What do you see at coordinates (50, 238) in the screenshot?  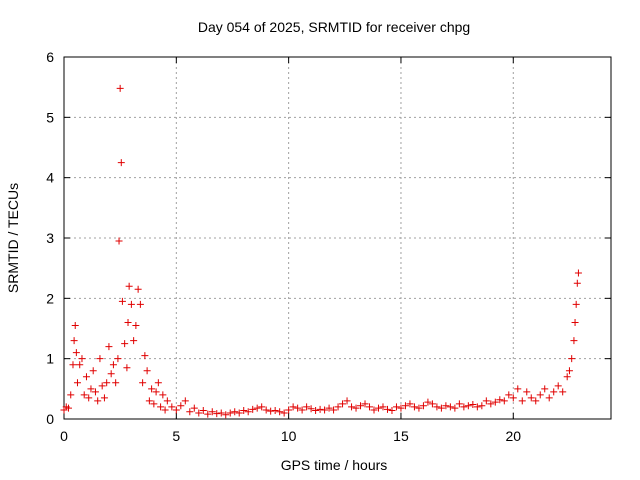 I see `y-tick-label: 3` at bounding box center [50, 238].